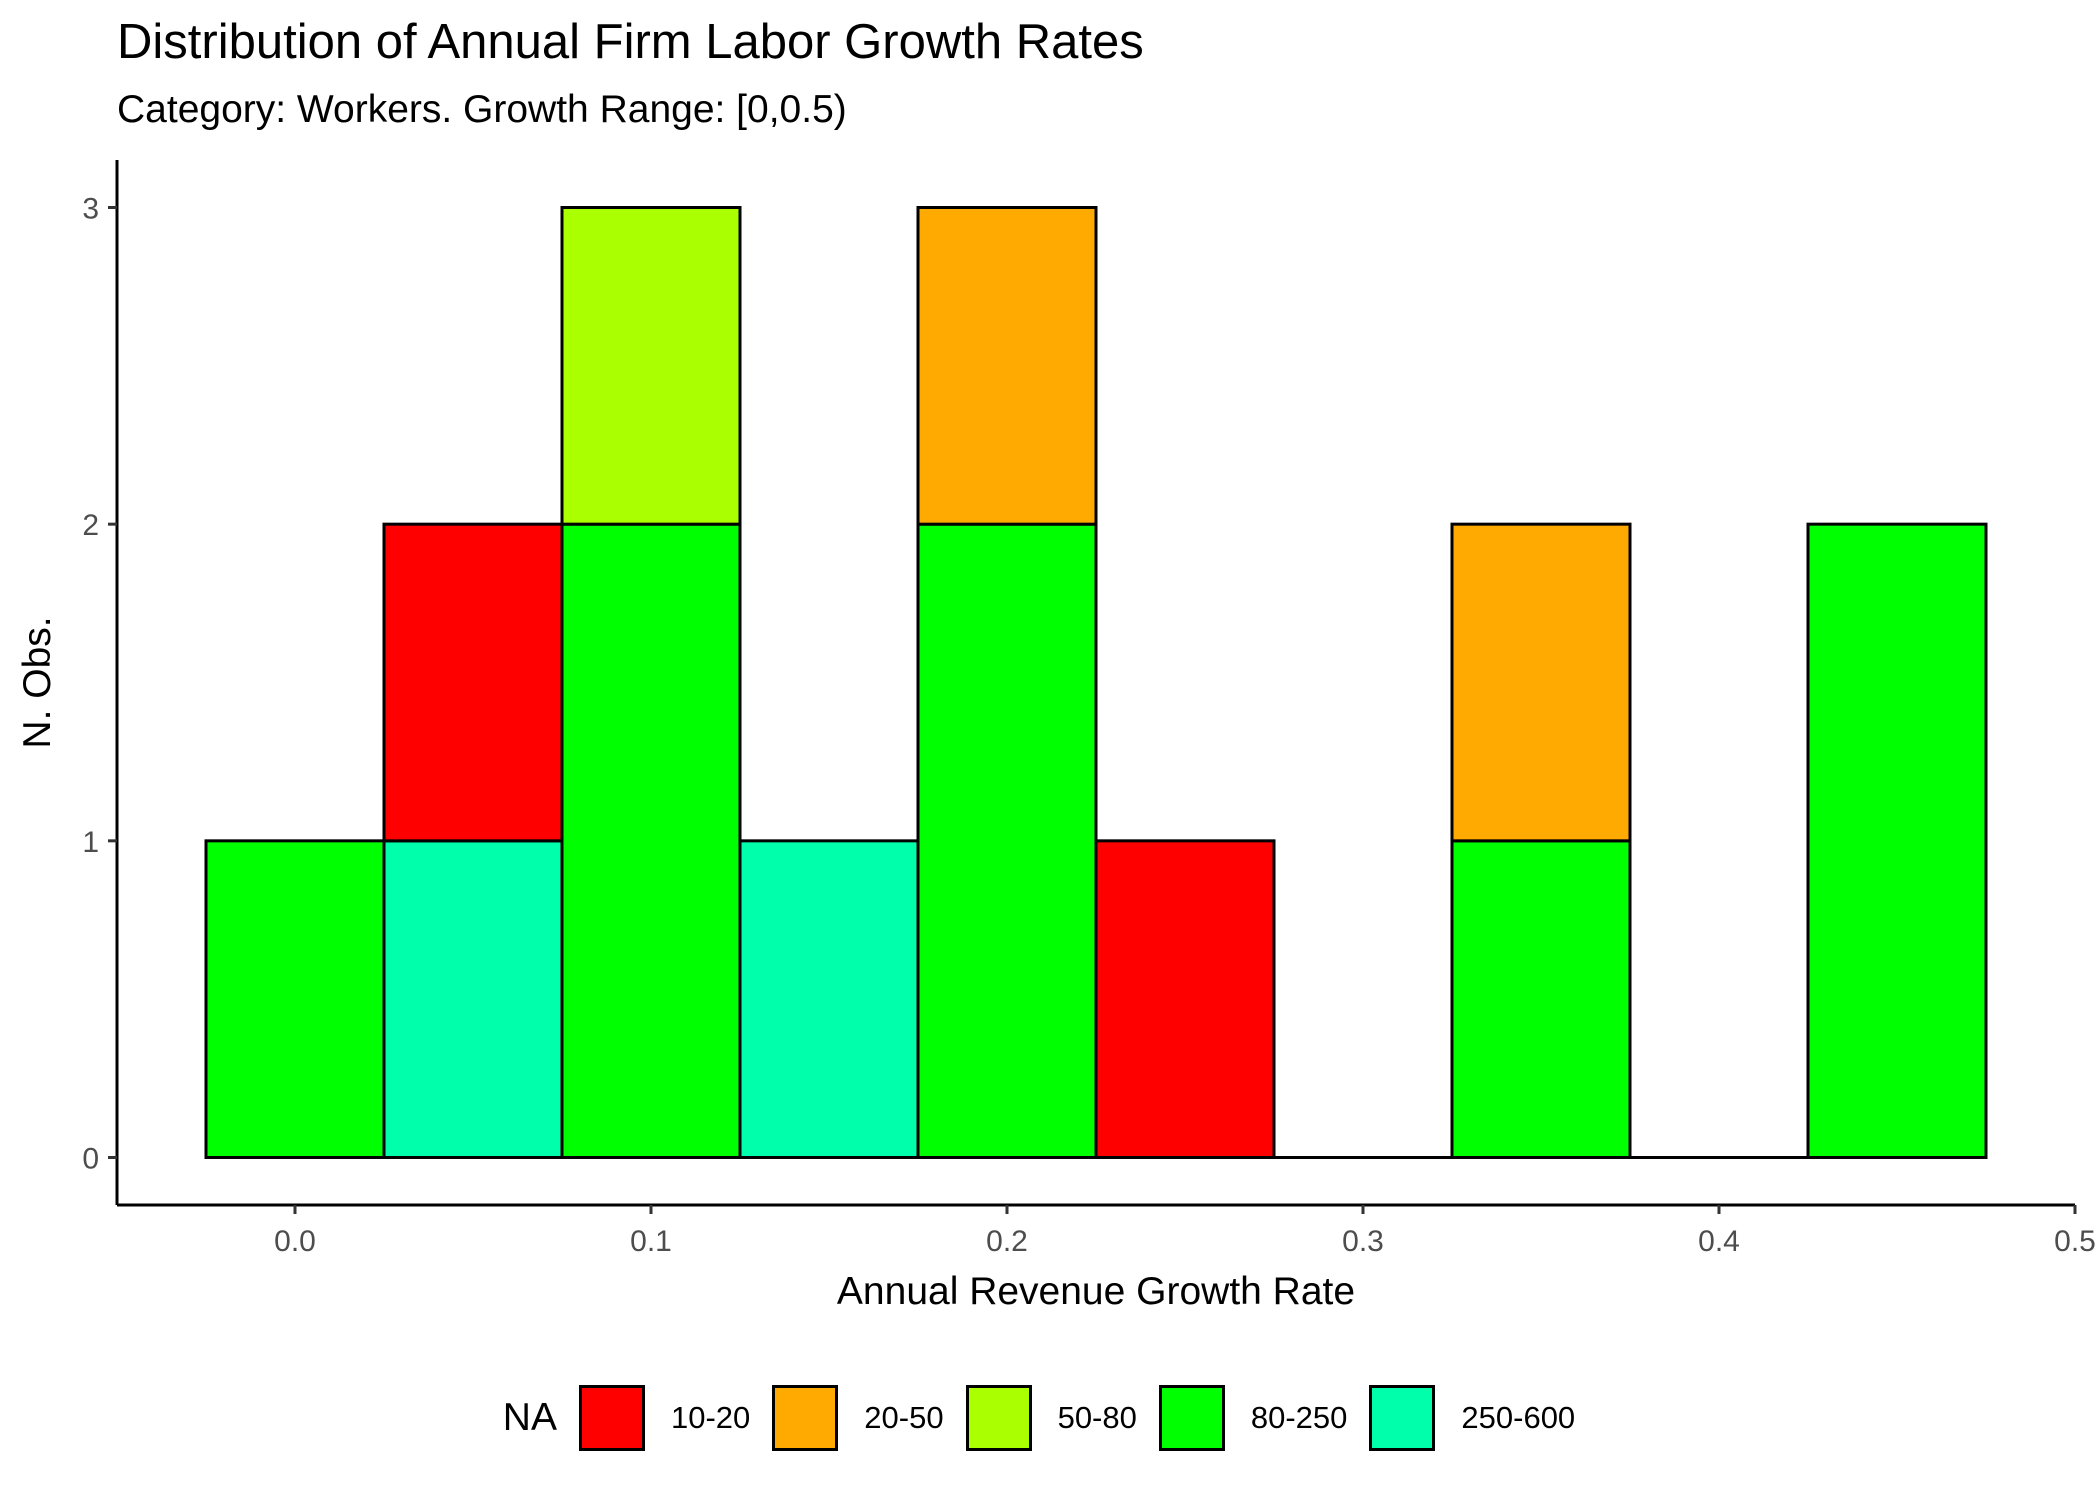  I want to click on x-axis-title: Annual Revenue Growth Rate, so click(1096, 1291).